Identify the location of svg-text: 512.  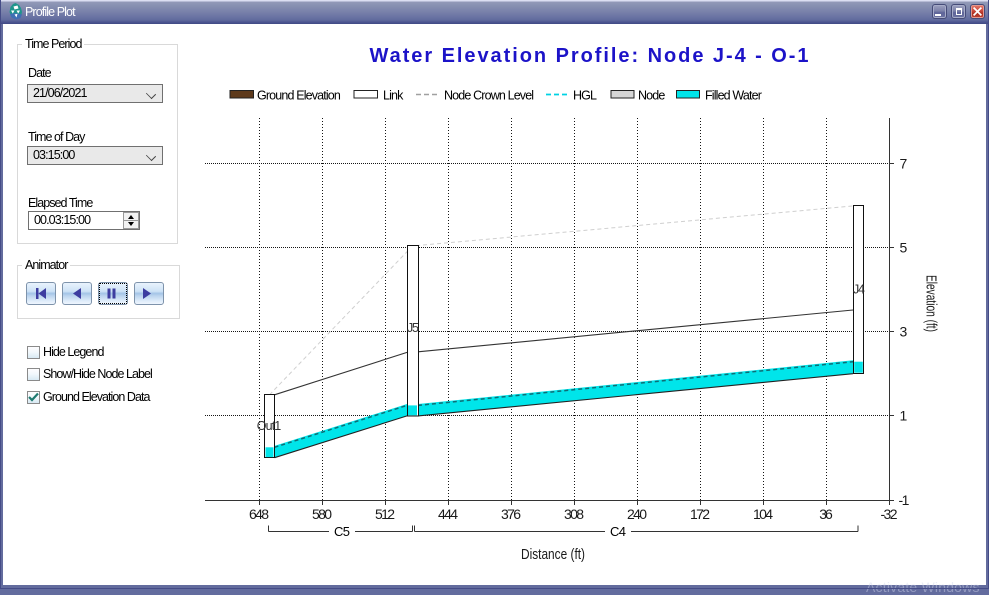
(385, 514).